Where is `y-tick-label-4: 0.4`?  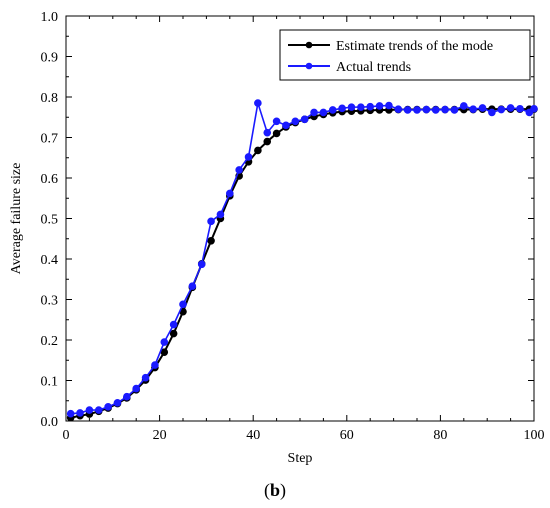
y-tick-label-4: 0.4 is located at coordinates (50, 260).